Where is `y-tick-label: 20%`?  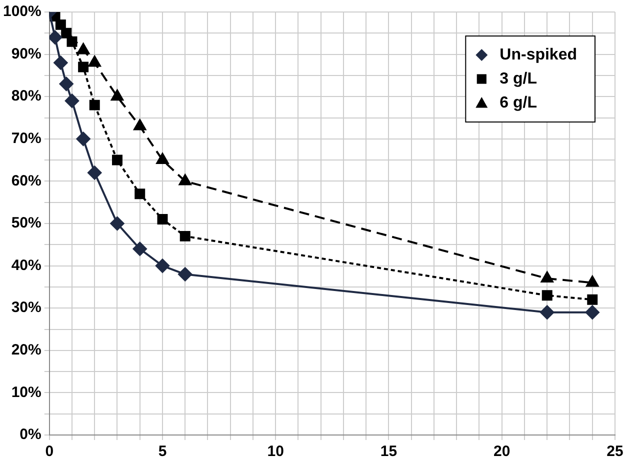
y-tick-label: 20% is located at coordinates (26, 350).